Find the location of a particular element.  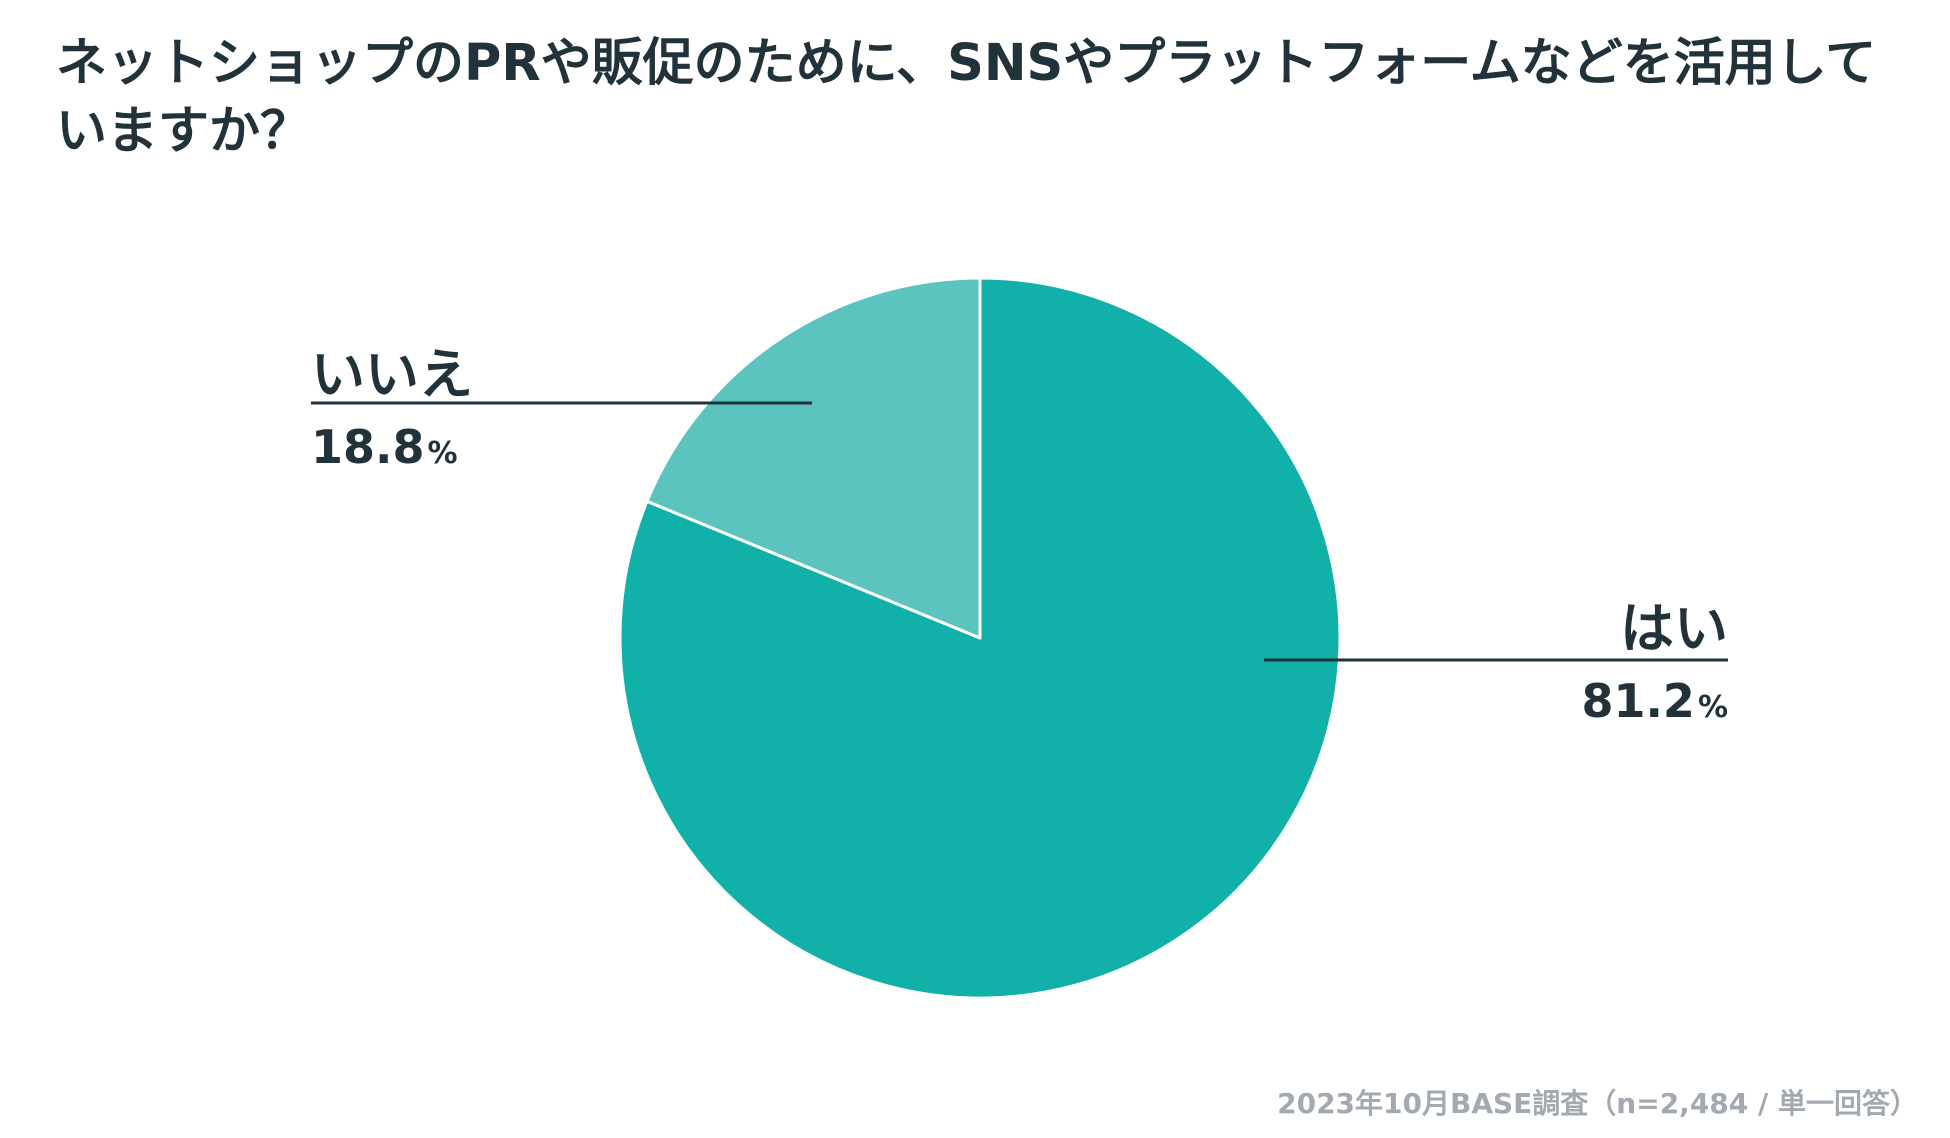

slice-label-hai: はい is located at coordinates (1674, 628).